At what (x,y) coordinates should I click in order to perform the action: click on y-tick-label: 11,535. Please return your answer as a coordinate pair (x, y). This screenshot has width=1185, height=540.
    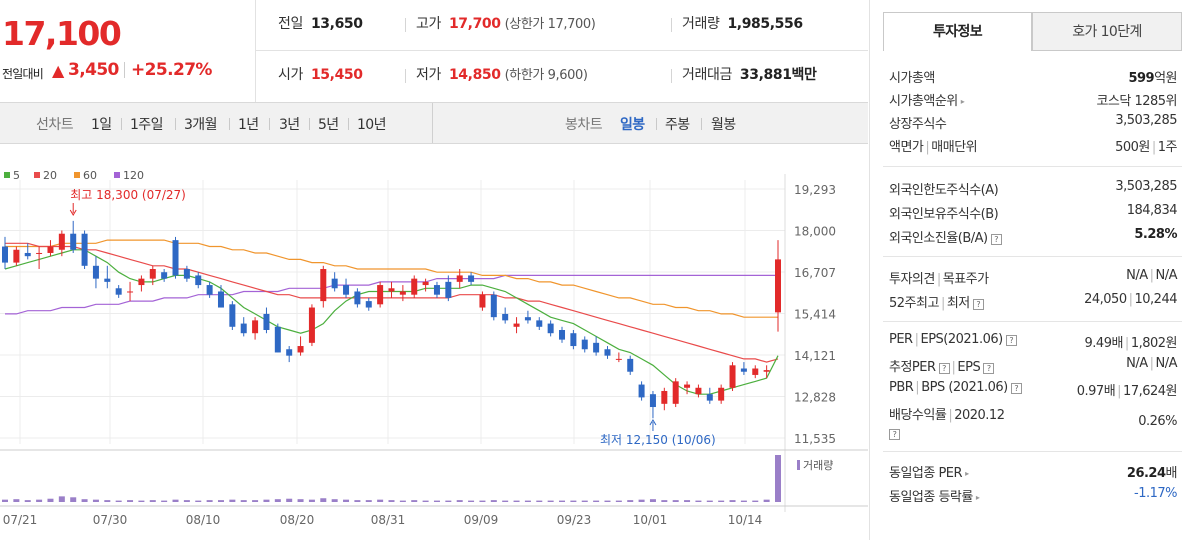
    Looking at the image, I should click on (815, 439).